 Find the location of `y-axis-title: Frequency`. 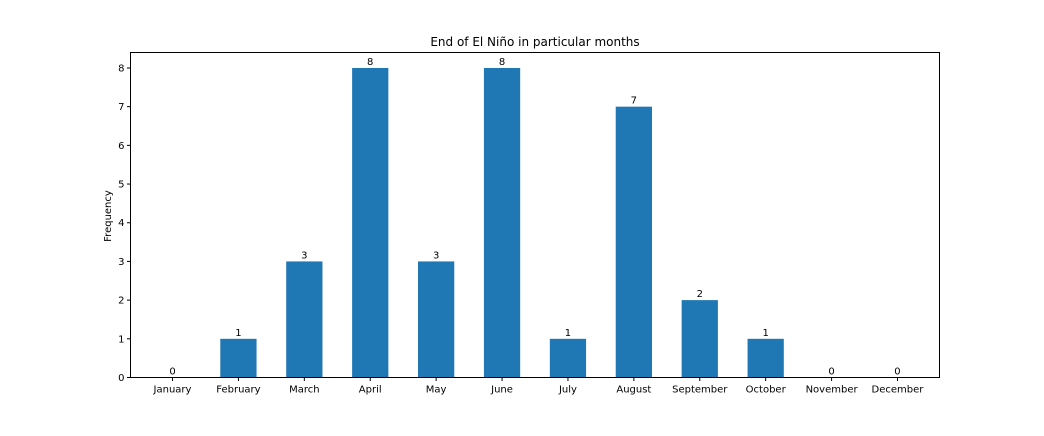

y-axis-title: Frequency is located at coordinates (108, 216).